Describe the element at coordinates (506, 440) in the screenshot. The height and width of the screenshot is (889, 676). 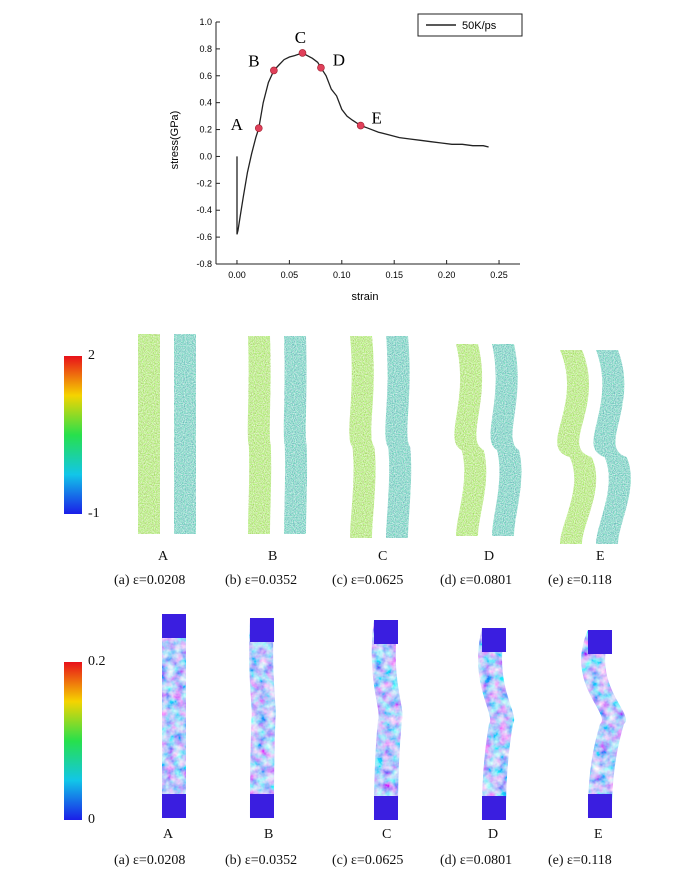
I see `rod-blue-d` at that location.